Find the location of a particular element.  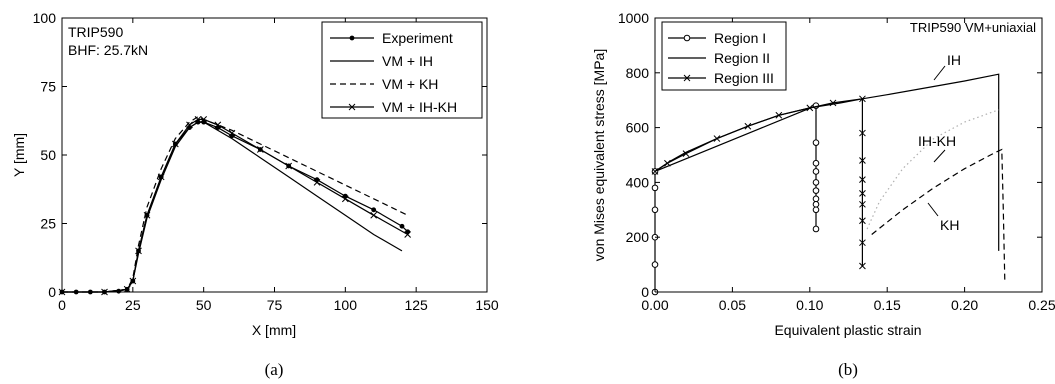

chart-a-ytick-label: 25 is located at coordinates (48, 224).